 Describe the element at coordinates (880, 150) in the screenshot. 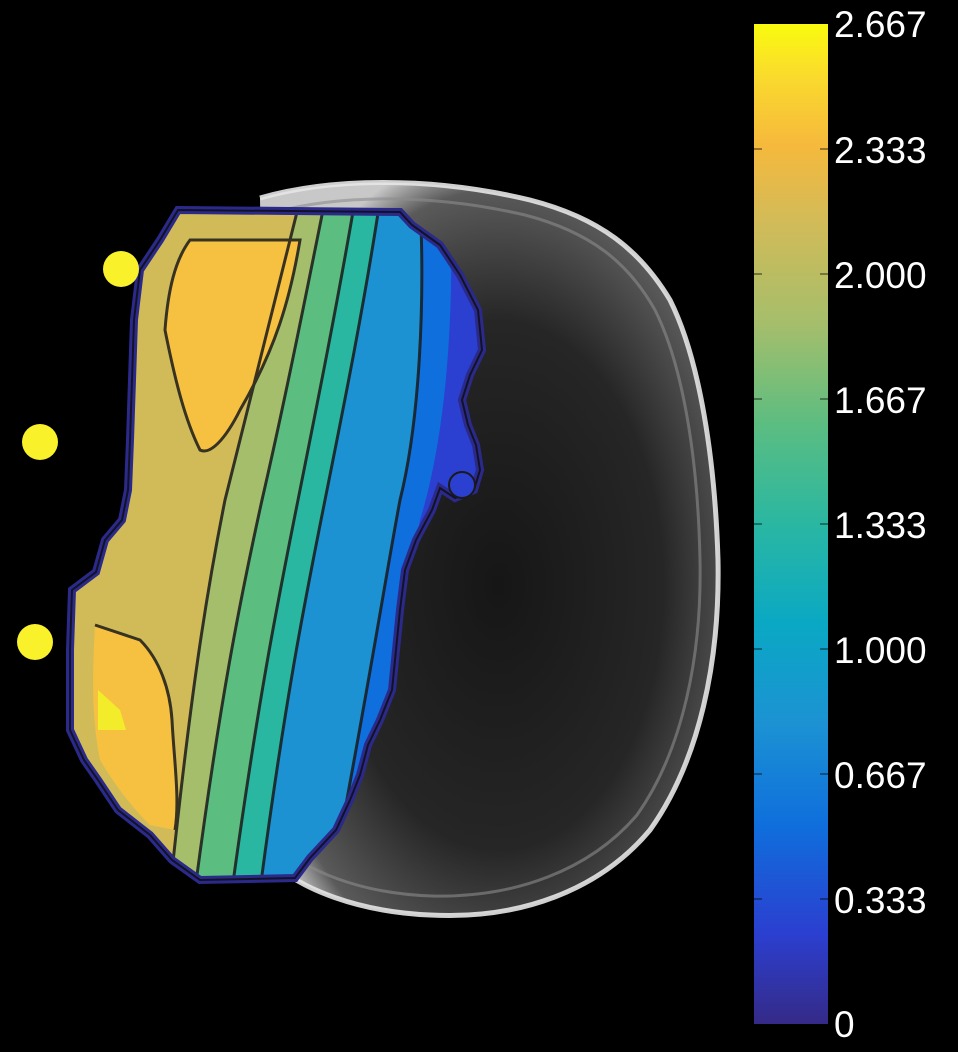

I see `colorbar-tick-label: 2.333` at that location.